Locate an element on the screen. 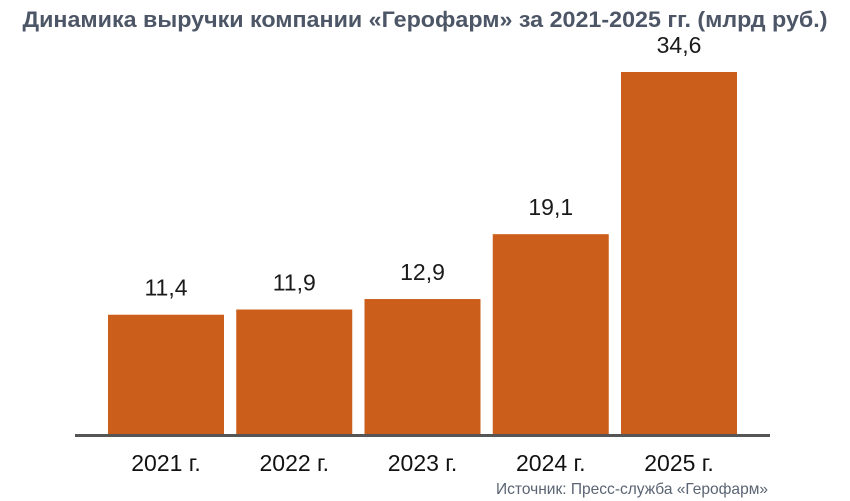 The height and width of the screenshot is (501, 850). source-note: Источник: Пресс-служба «Герофарм» is located at coordinates (632, 489).